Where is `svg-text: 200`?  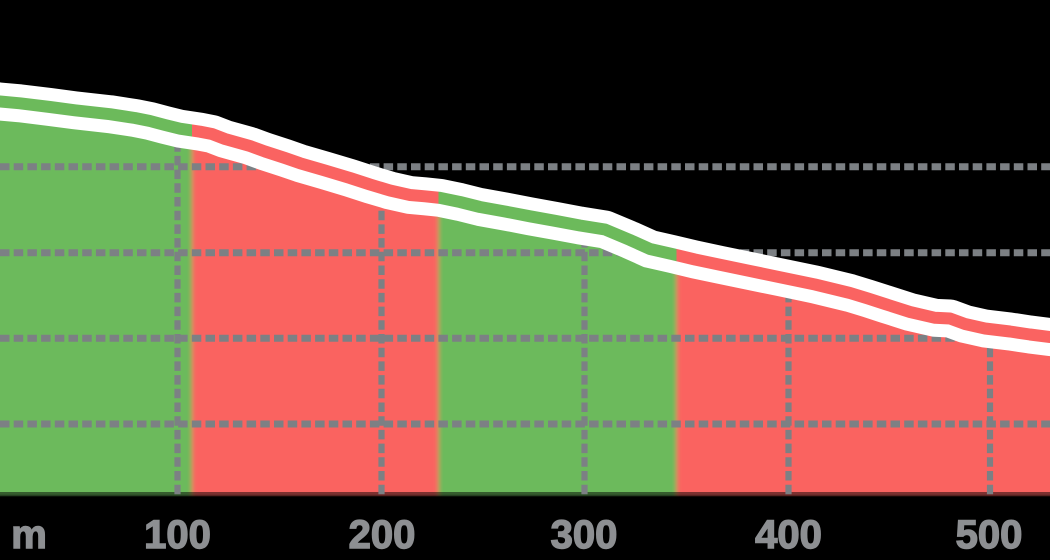
svg-text: 200 is located at coordinates (382, 535).